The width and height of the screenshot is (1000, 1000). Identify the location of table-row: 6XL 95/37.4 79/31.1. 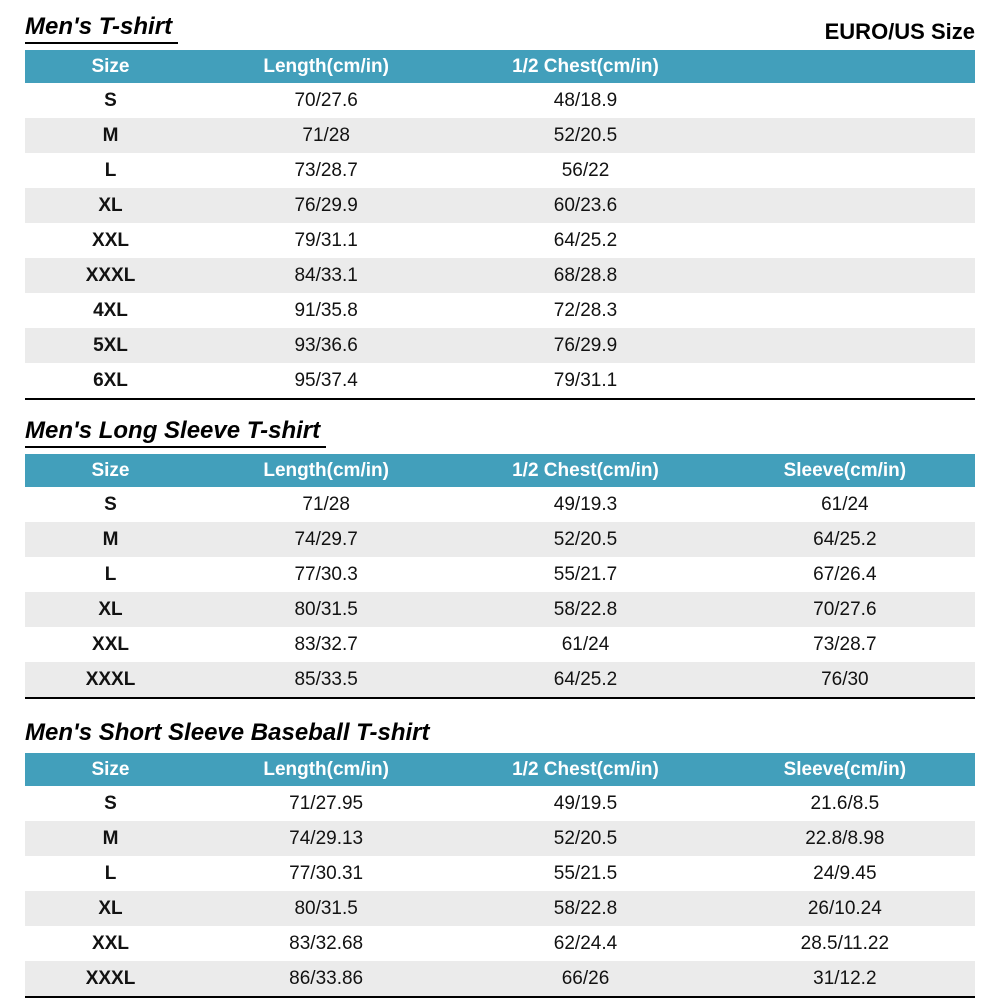
(500, 380).